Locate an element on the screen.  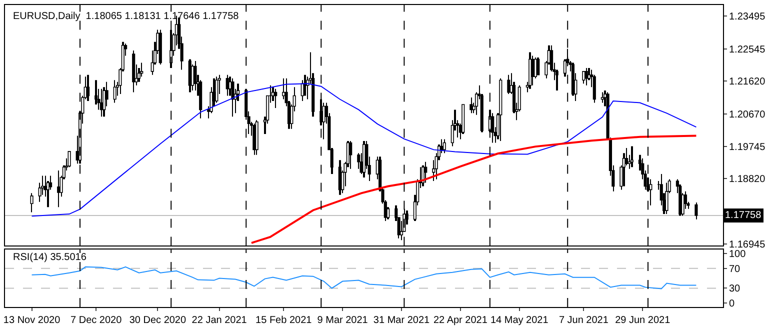
x-tick-label: 22 Jan 2021 is located at coordinates (220, 320).